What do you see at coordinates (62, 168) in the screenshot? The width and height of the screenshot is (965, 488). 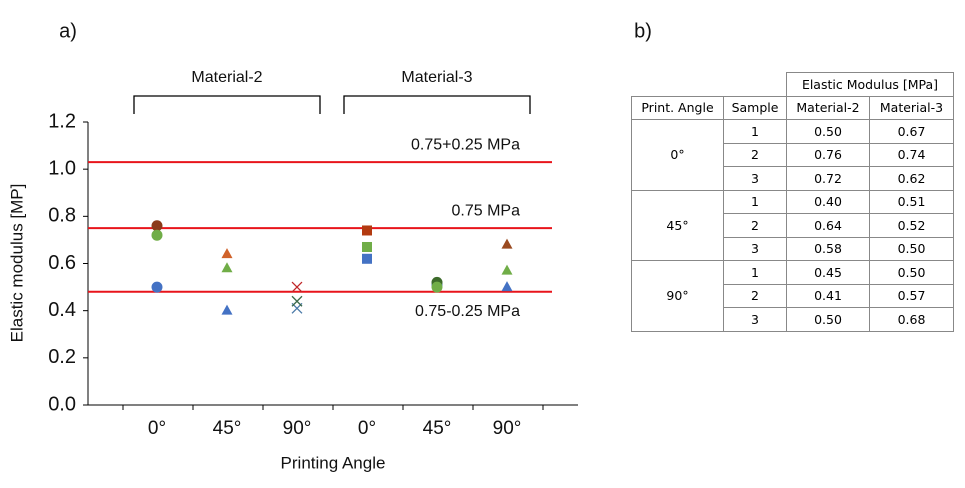 I see `y-tick-label: 1.0` at bounding box center [62, 168].